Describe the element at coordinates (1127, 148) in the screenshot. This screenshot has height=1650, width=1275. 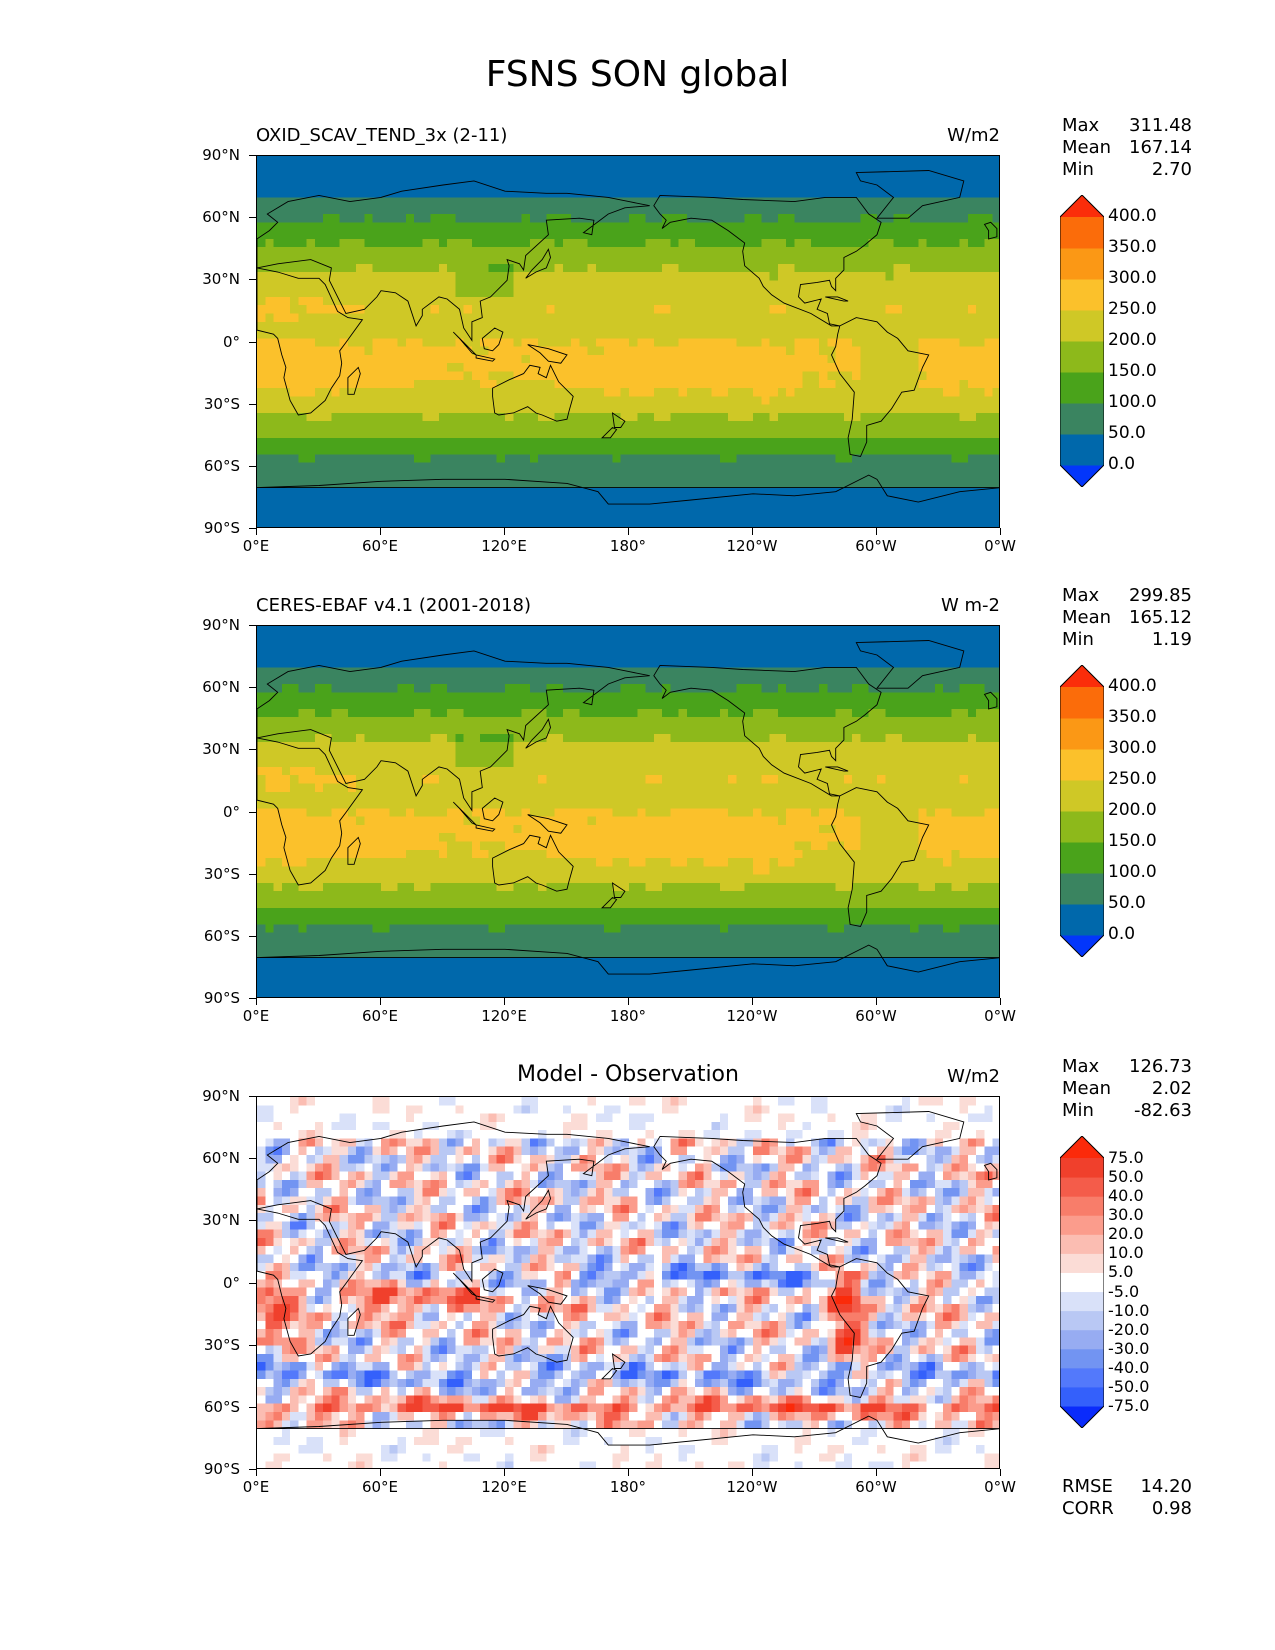
I see `stat-row: Mean 167.14` at that location.